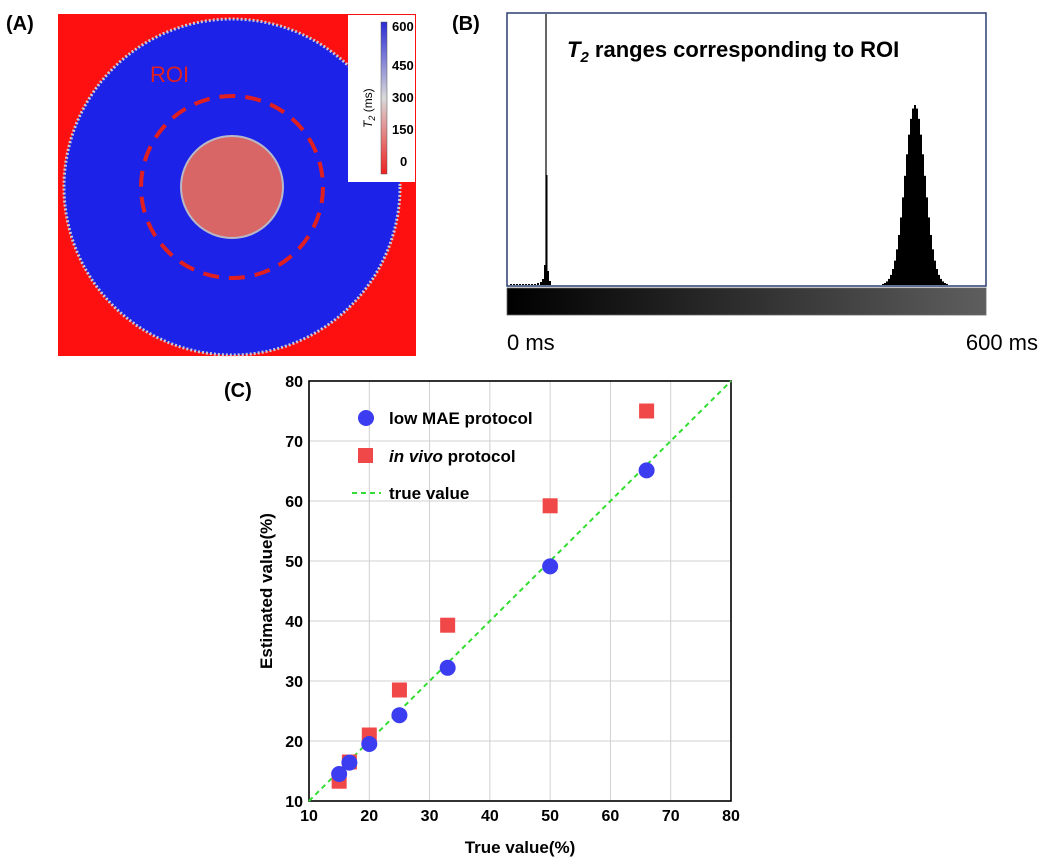  What do you see at coordinates (20, 24) in the screenshot?
I see `panel-a-label: (A)` at bounding box center [20, 24].